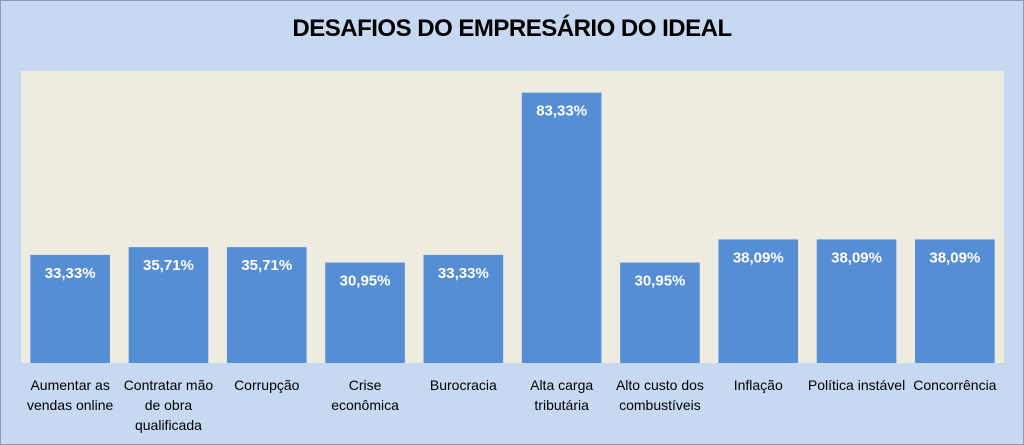 Image resolution: width=1024 pixels, height=445 pixels. Describe the element at coordinates (659, 395) in the screenshot. I see `x-tick-label: Alto custo dos combustíveis` at that location.